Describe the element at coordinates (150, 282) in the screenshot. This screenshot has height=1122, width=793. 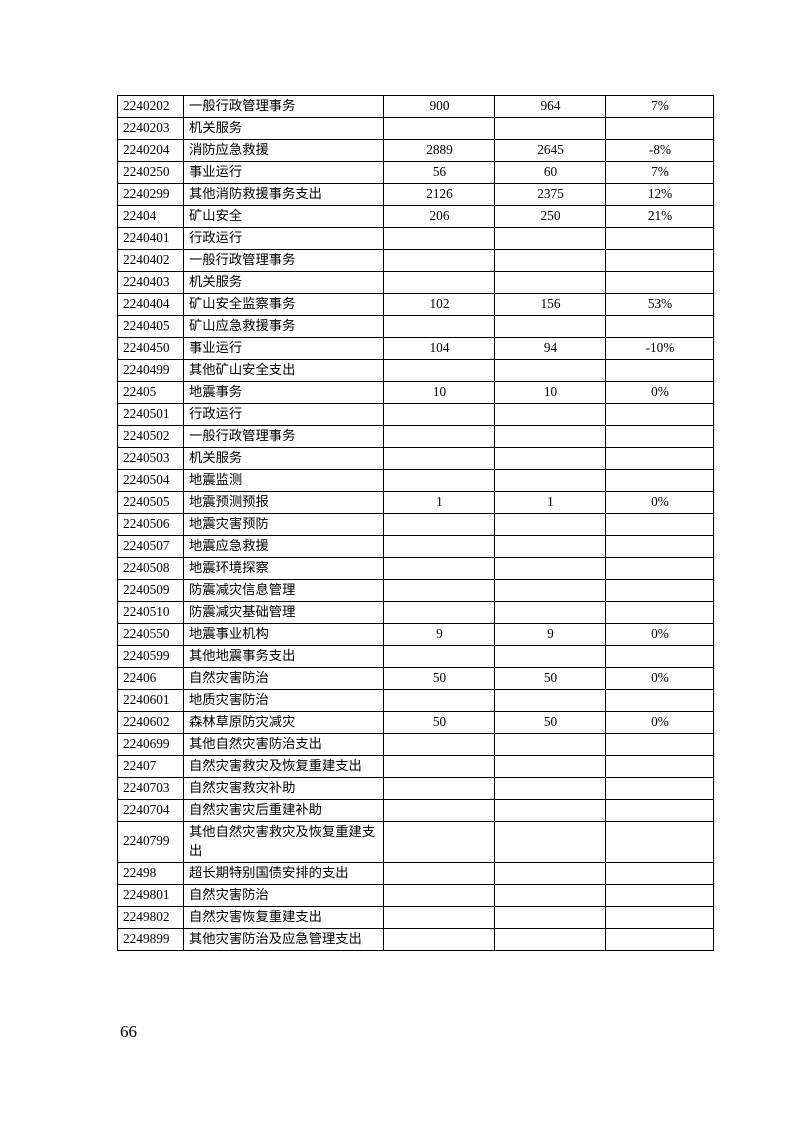
I see `cell-code: 2240403` at that location.